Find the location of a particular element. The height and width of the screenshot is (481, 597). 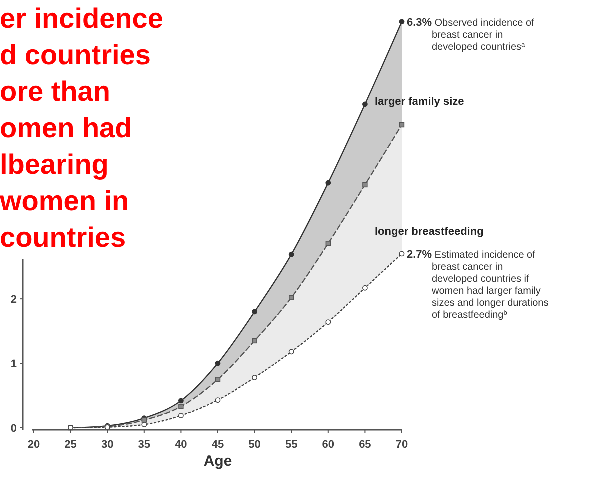

text: 6.3% Observed incidence of breast cancer in developed countries$^{a}$ is located at coordinates (471, 34).